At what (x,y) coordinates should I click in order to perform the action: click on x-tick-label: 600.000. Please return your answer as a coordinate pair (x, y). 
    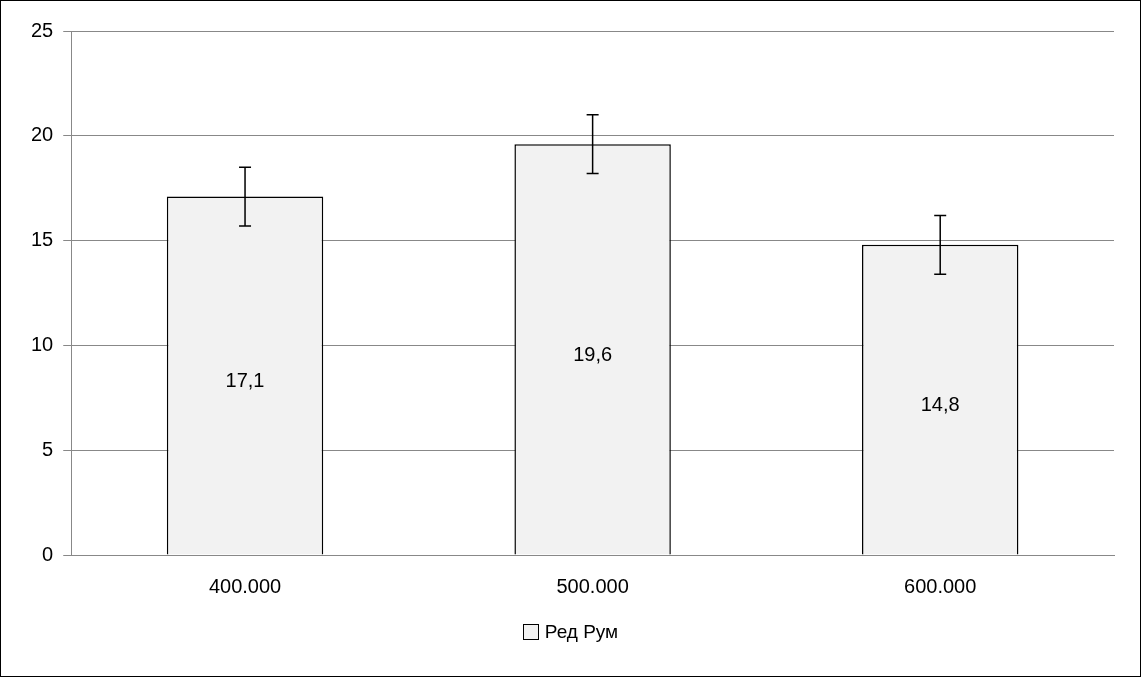
    Looking at the image, I should click on (940, 585).